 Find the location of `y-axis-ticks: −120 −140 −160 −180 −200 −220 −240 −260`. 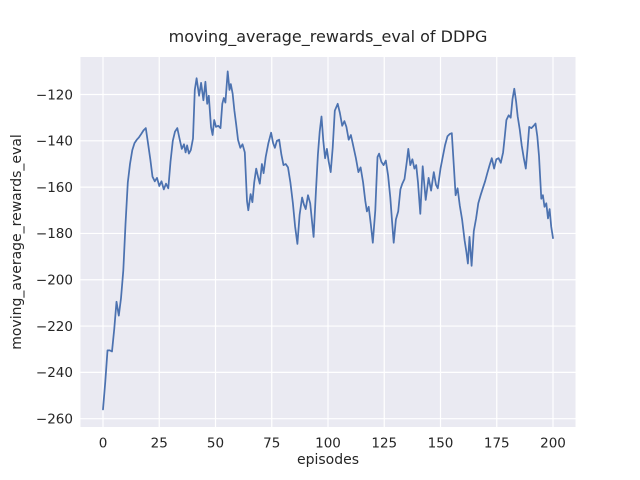

y-axis-ticks: −120 −140 −160 −180 −200 −220 −240 −260 is located at coordinates (54, 257).